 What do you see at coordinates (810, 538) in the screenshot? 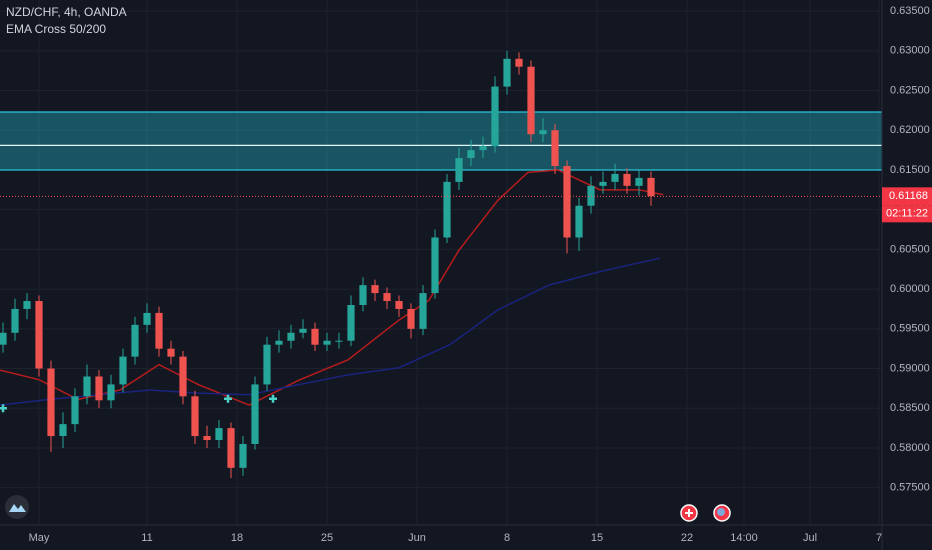
I see `x-tick-label: Jul` at bounding box center [810, 538].